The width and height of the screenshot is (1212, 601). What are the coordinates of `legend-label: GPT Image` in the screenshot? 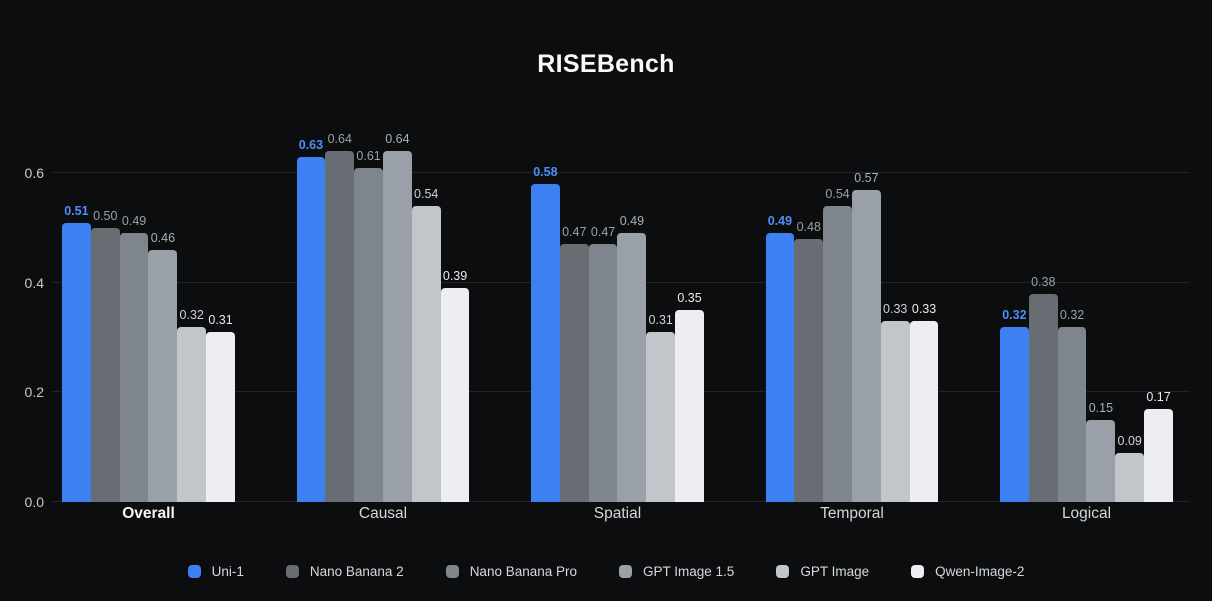 It's located at (835, 571).